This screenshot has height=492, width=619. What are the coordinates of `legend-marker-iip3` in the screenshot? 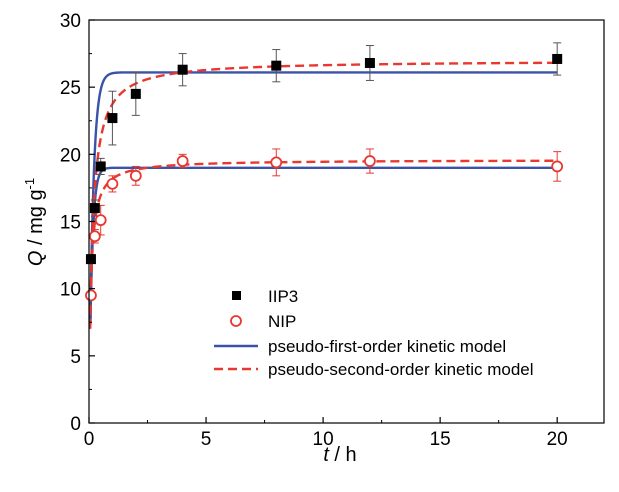 It's located at (236, 295).